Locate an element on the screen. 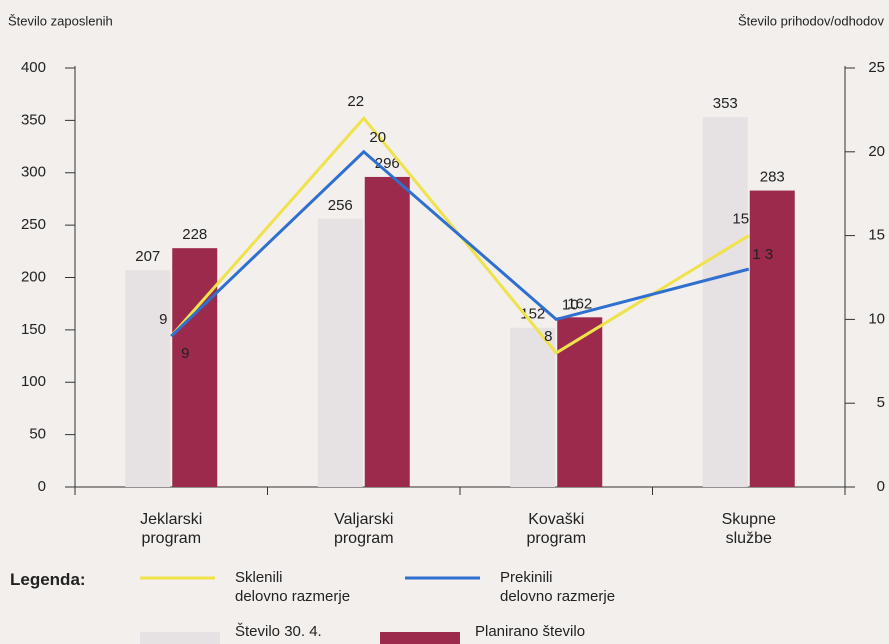 This screenshot has width=889, height=644. x-tick-label: Skupne službe is located at coordinates (748, 529).